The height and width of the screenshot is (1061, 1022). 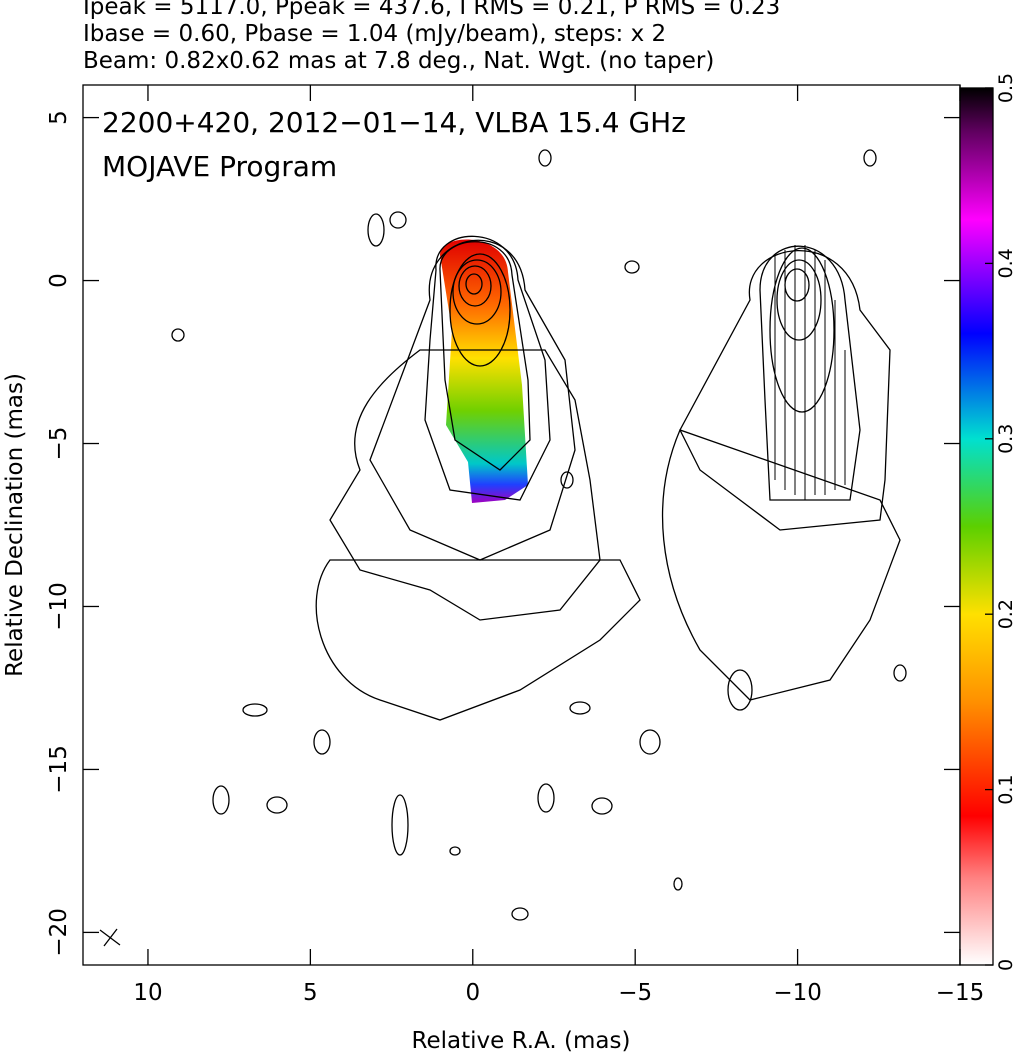 I want to click on x-tick-label: 10, so click(x=147, y=993).